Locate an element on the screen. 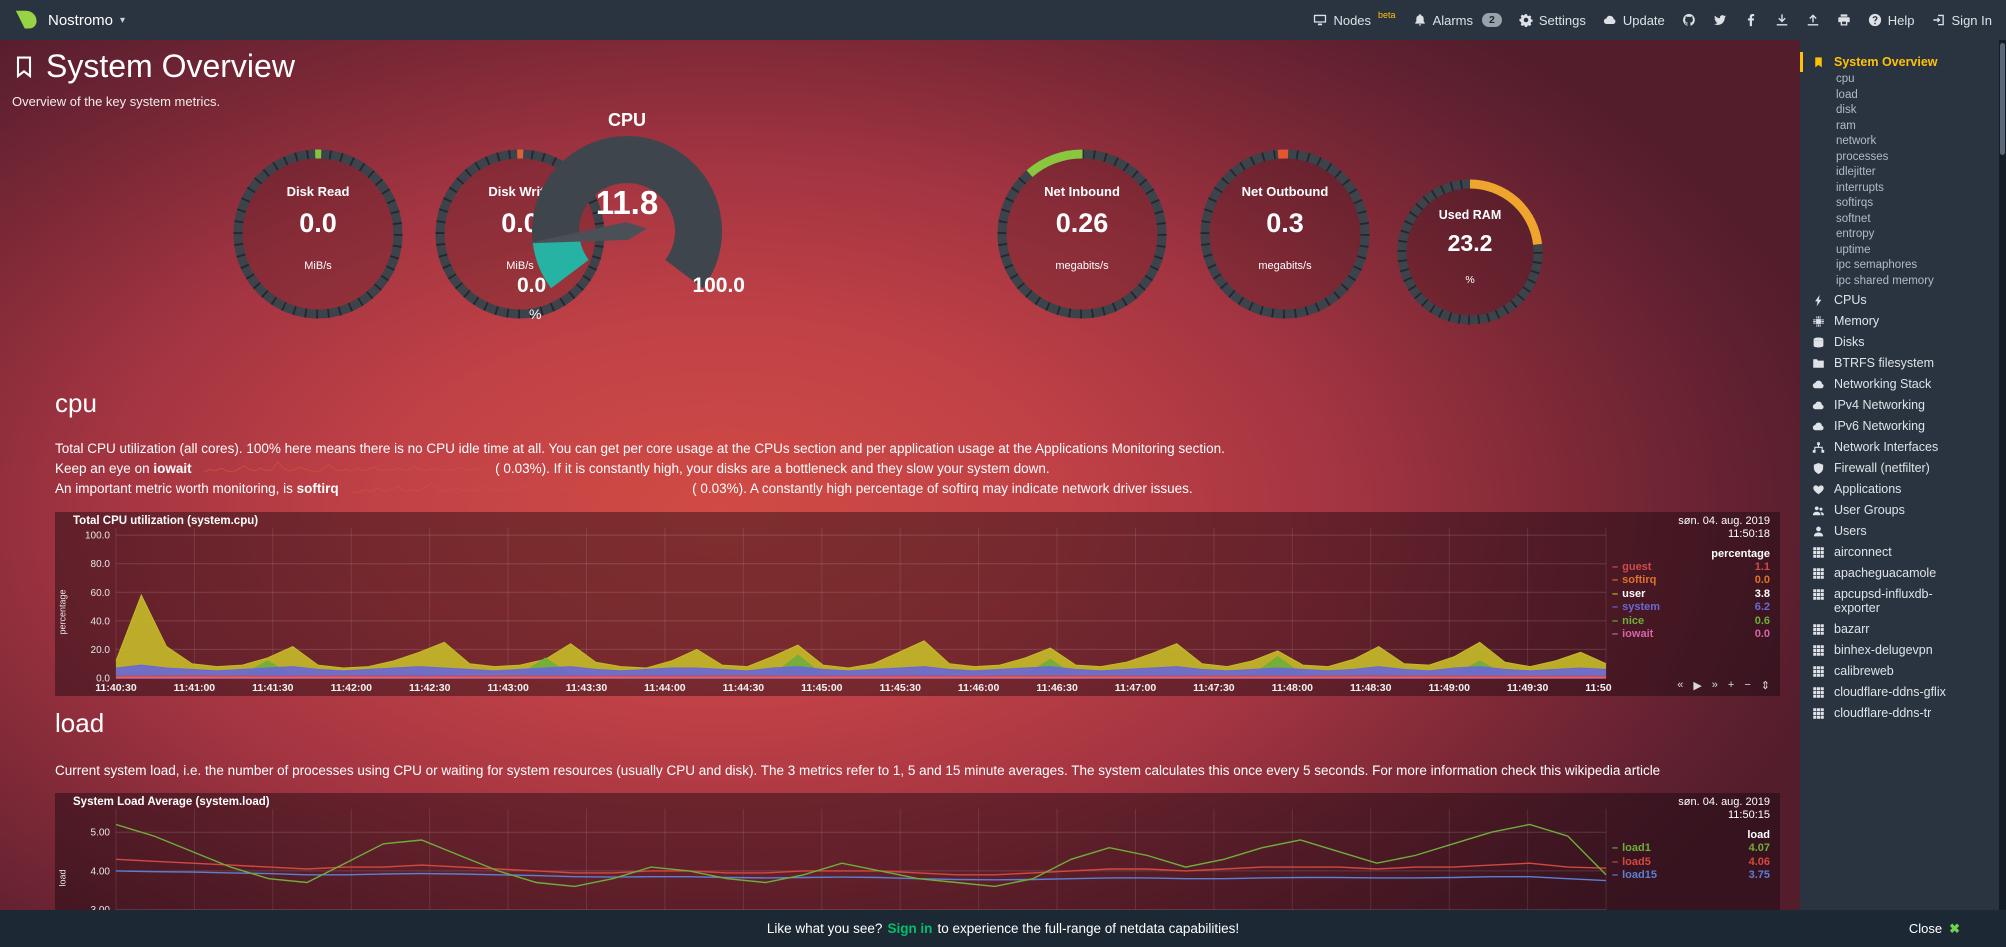 The image size is (2006, 947). sidebar-item-firewall-netfilter-: Firewall (netfilter) is located at coordinates (1899, 467).